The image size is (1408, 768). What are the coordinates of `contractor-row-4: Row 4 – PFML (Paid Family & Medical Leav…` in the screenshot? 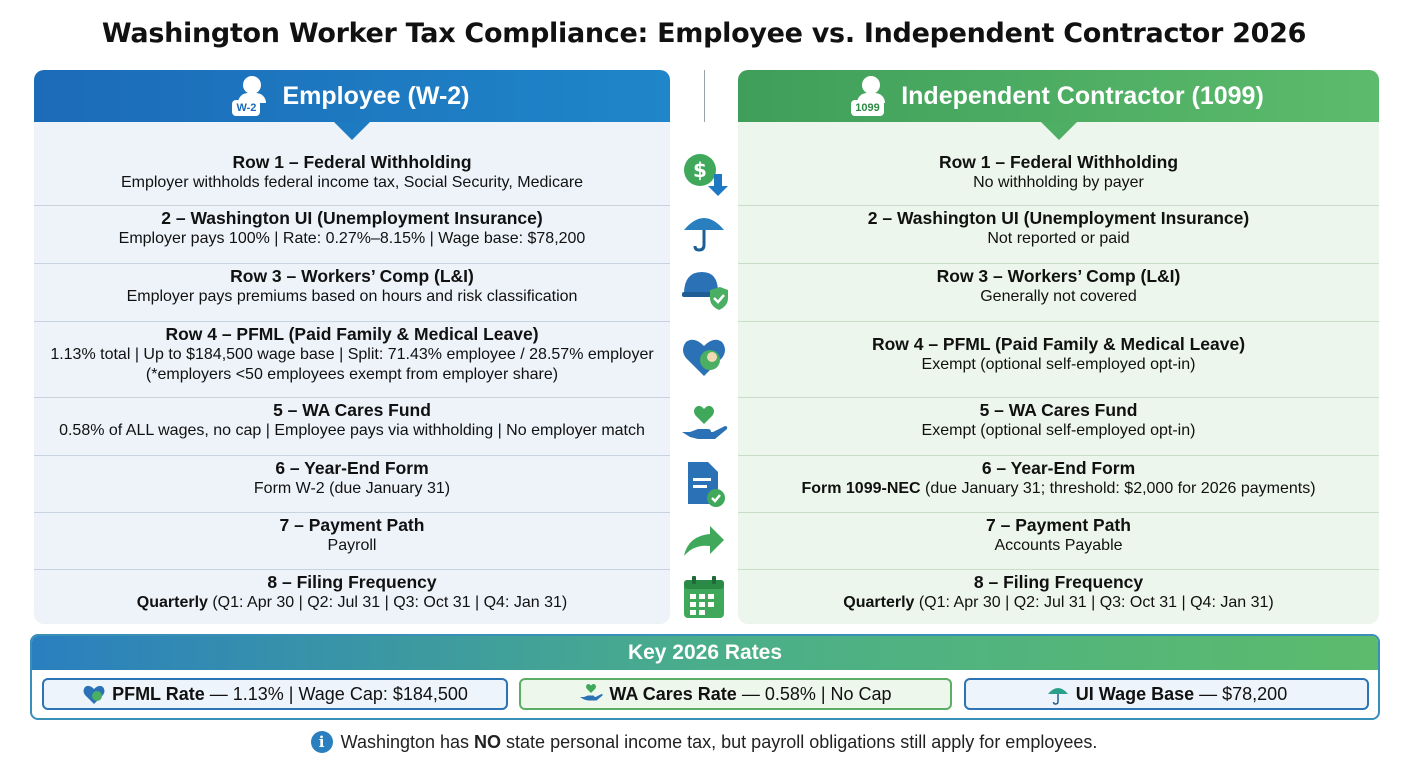 It's located at (1058, 359).